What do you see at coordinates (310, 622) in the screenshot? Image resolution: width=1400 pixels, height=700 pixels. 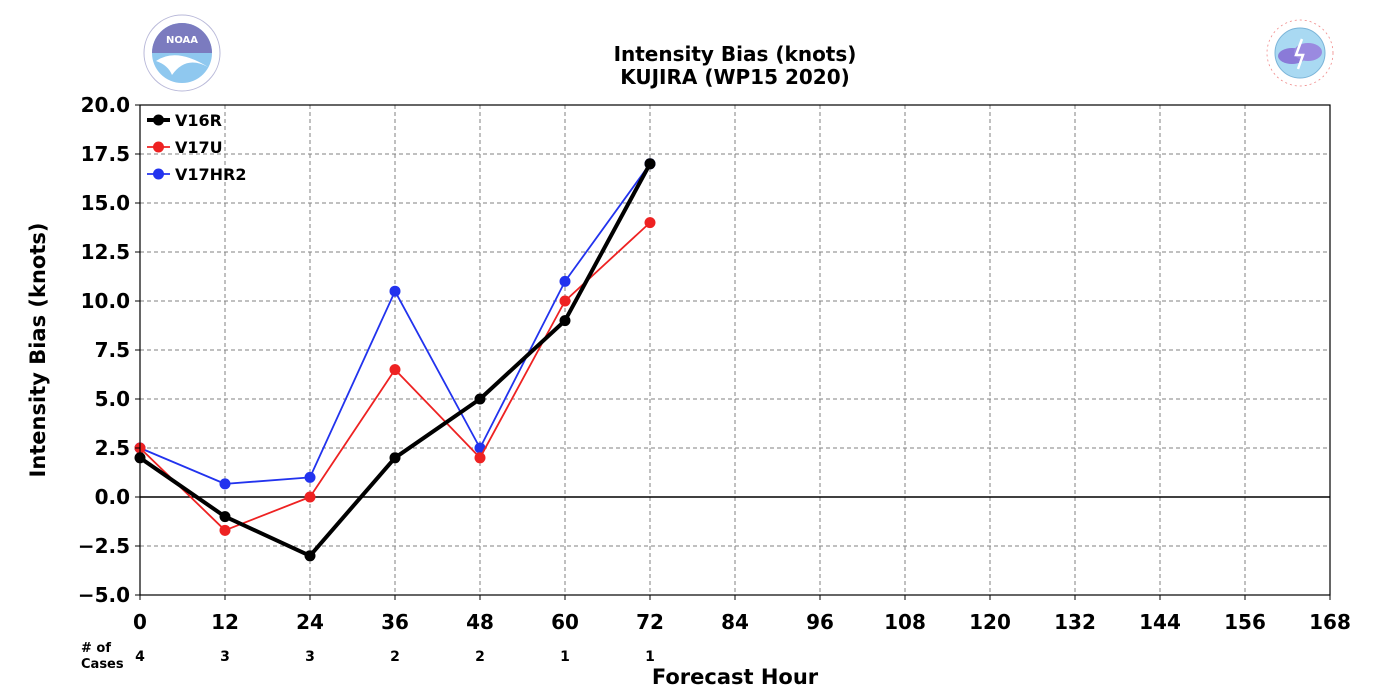 I see `x-tick-label: 24` at bounding box center [310, 622].